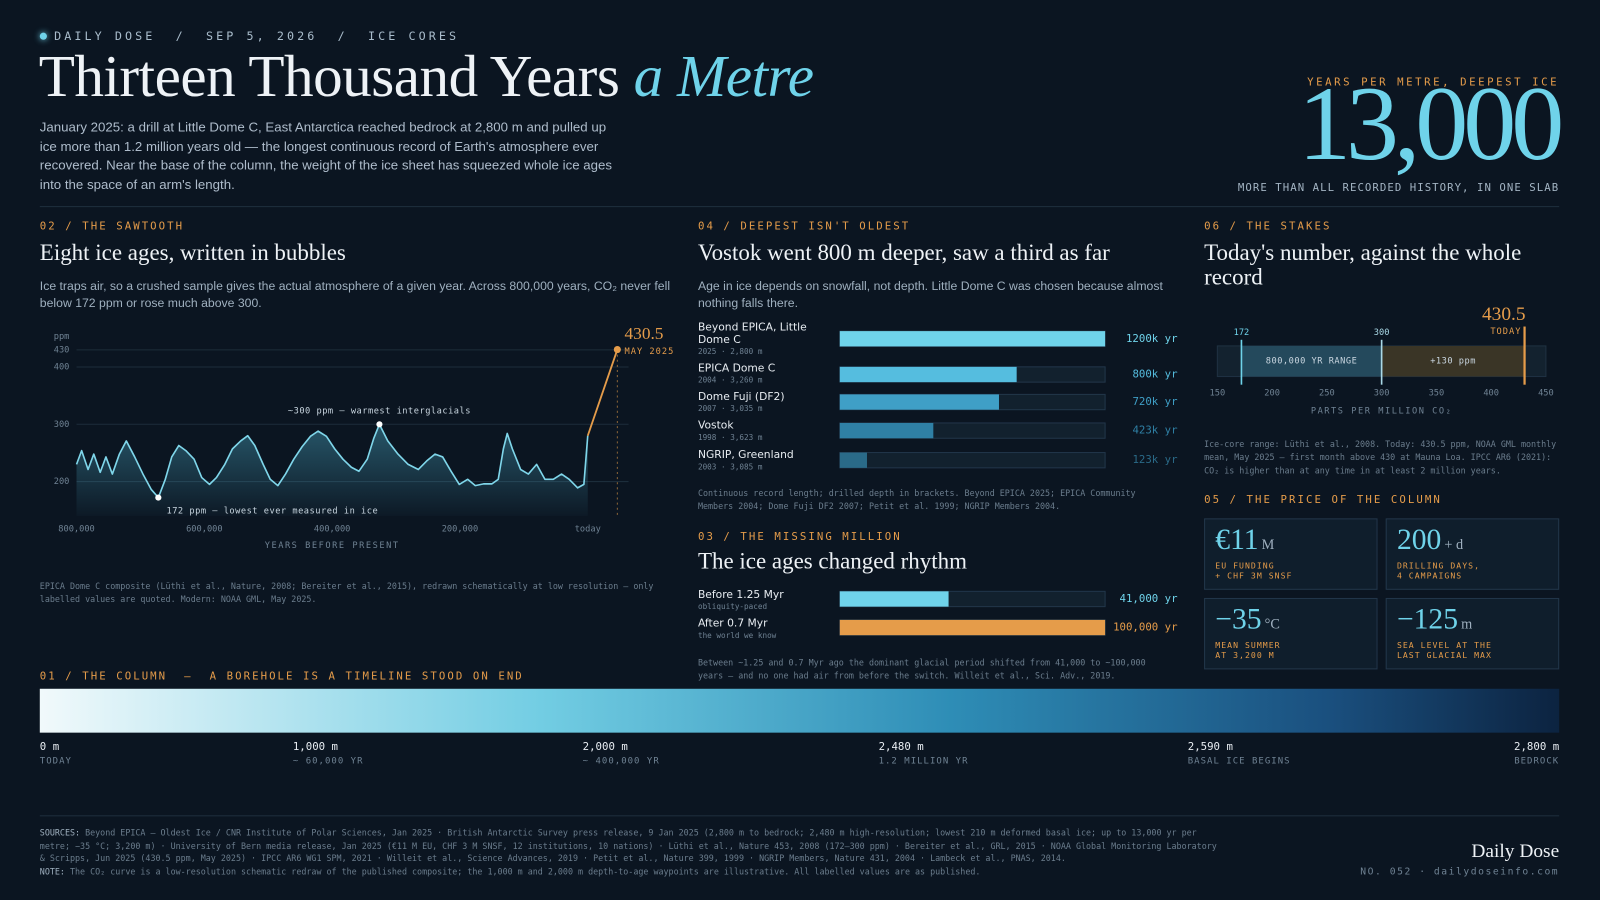  What do you see at coordinates (1546, 393) in the screenshot?
I see `x-tick-label: 450` at bounding box center [1546, 393].